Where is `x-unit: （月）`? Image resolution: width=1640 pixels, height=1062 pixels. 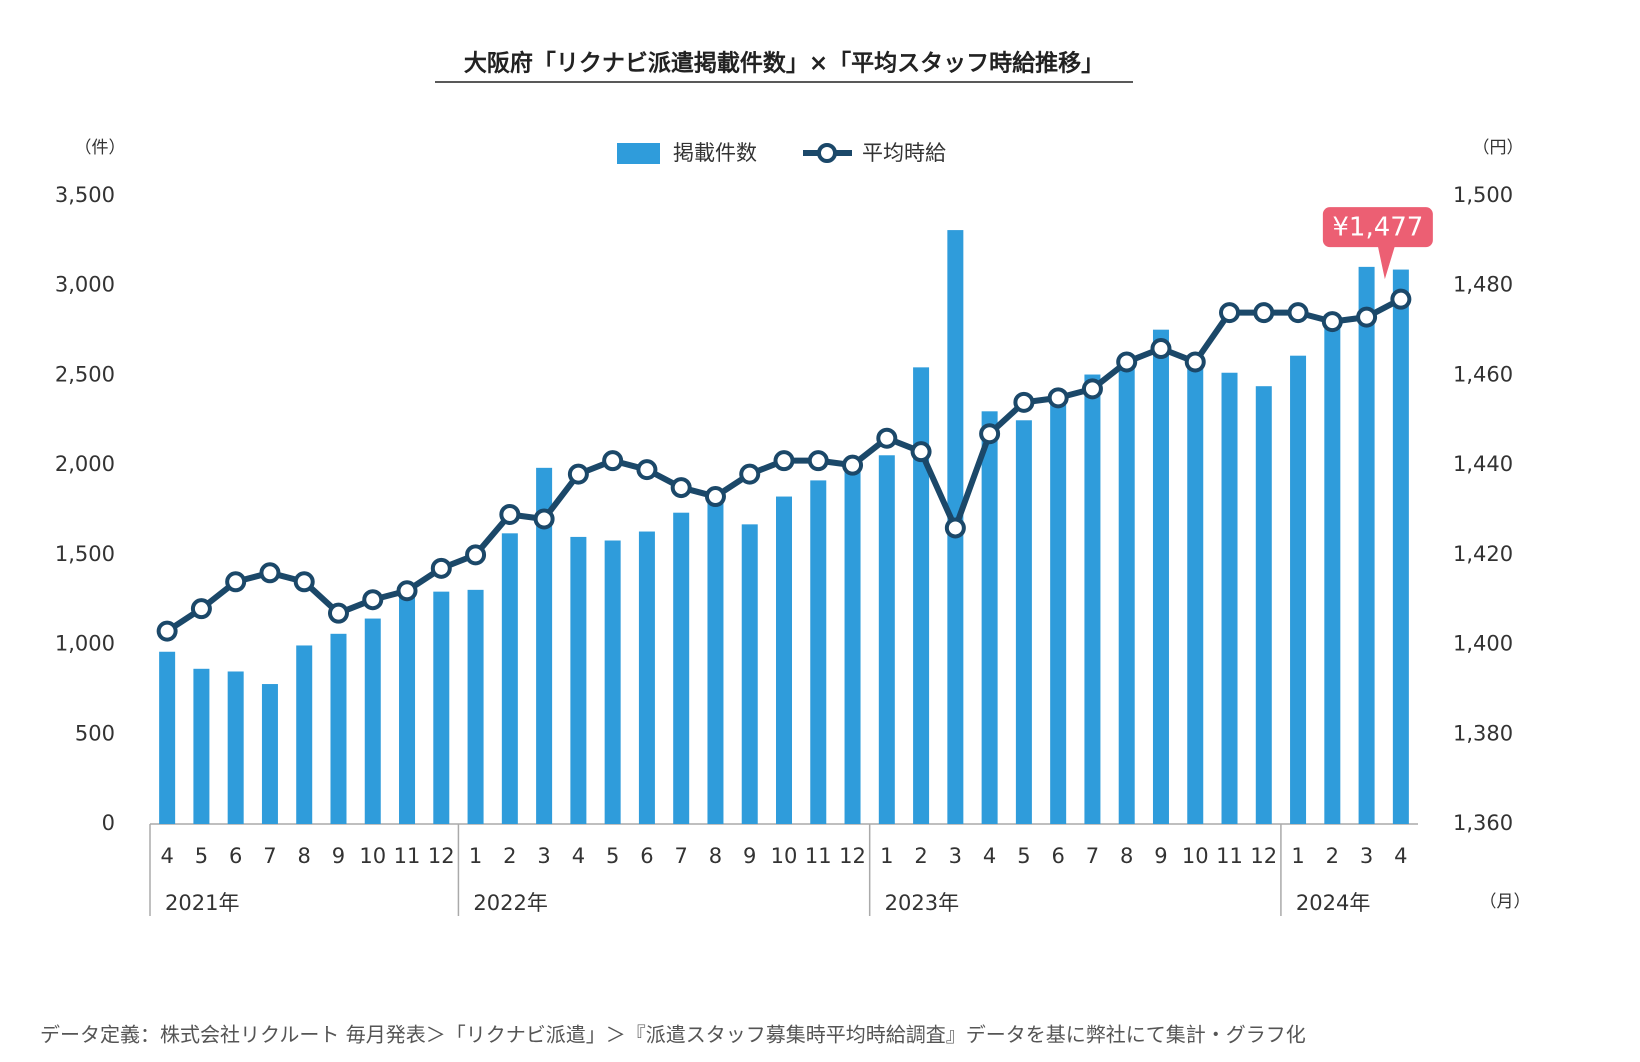
x-unit: （月） is located at coordinates (1505, 902).